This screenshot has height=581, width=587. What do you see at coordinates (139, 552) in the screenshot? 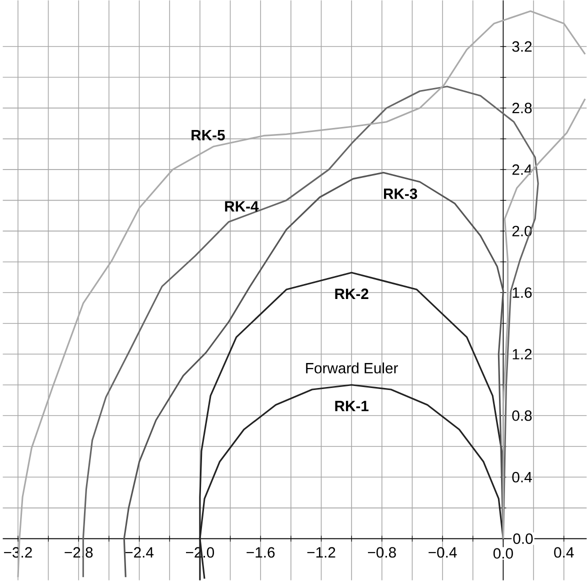
I see `x-tick-label: −2.4` at bounding box center [139, 552].